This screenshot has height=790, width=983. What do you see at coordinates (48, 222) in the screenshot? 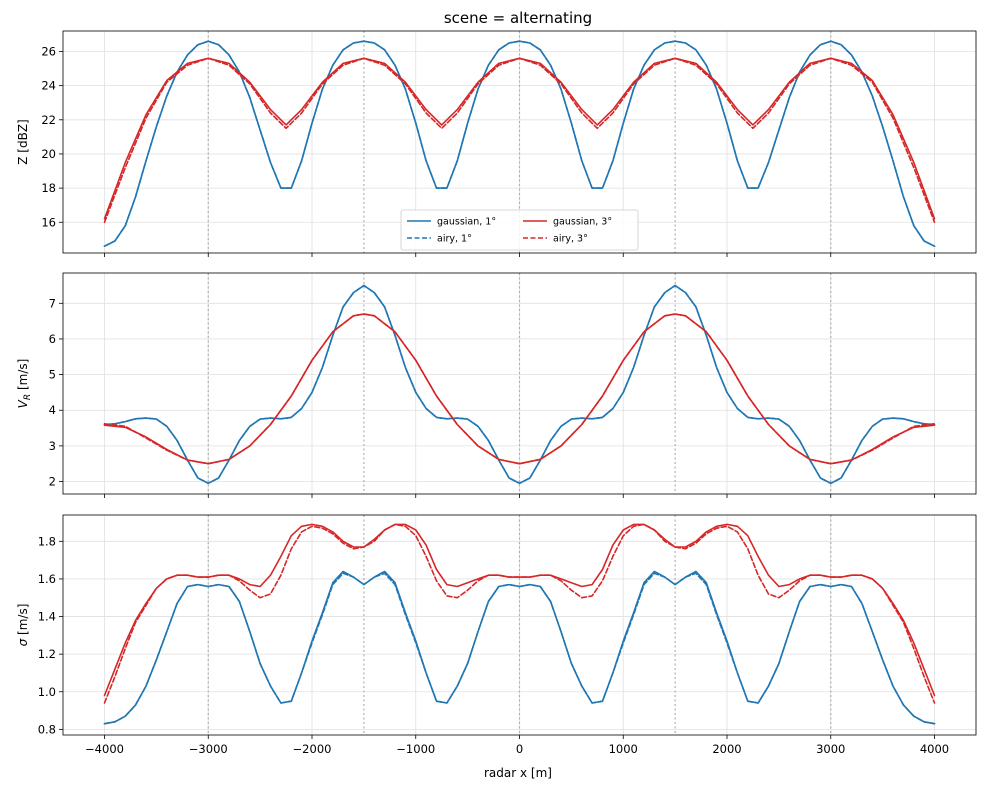
I see `y-tick-label: 16` at bounding box center [48, 222].